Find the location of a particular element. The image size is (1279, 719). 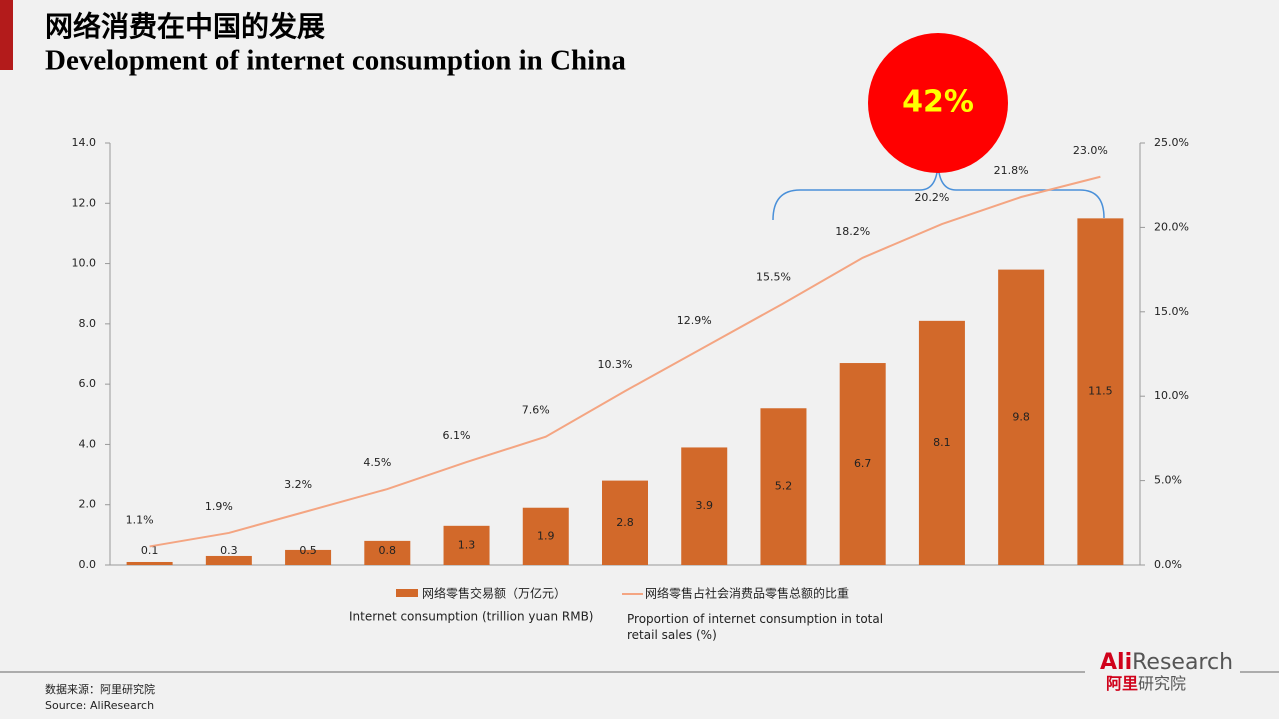

data-label: 1.9% is located at coordinates (219, 506).